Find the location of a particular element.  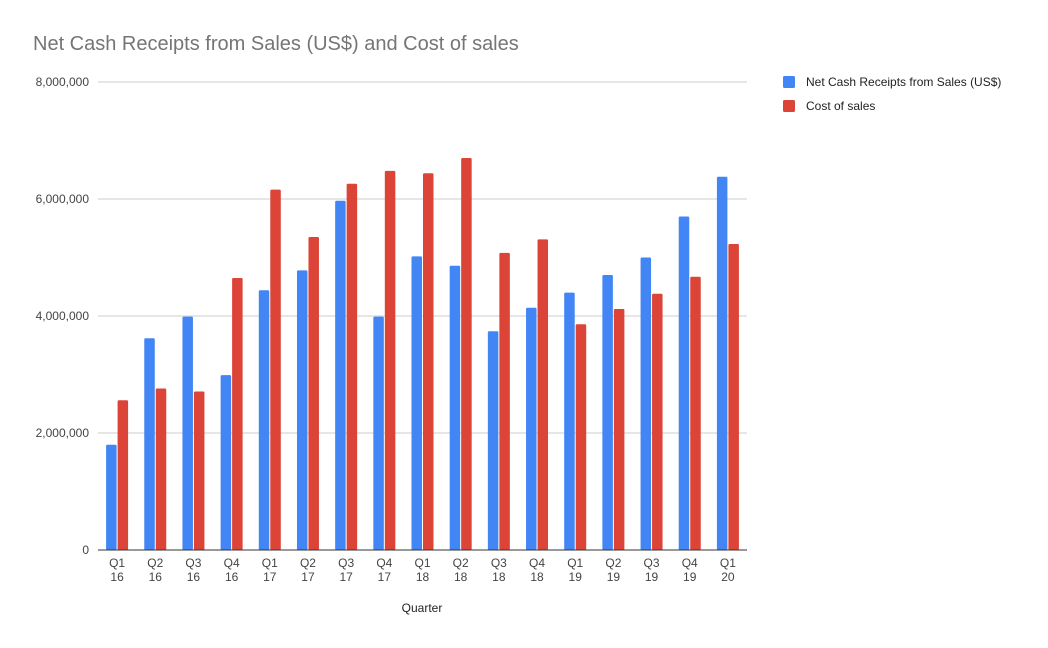

x-tick-label: Q4 17 is located at coordinates (384, 570).